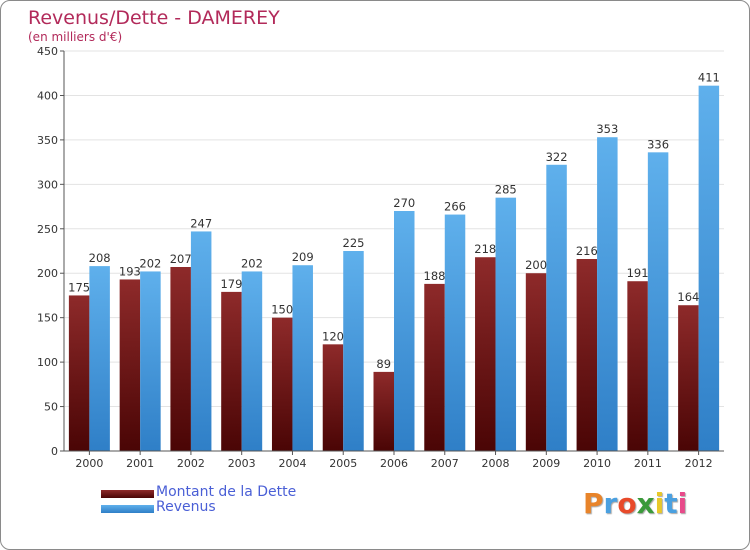  Describe the element at coordinates (51, 407) in the screenshot. I see `y-tick-label: 50` at that location.